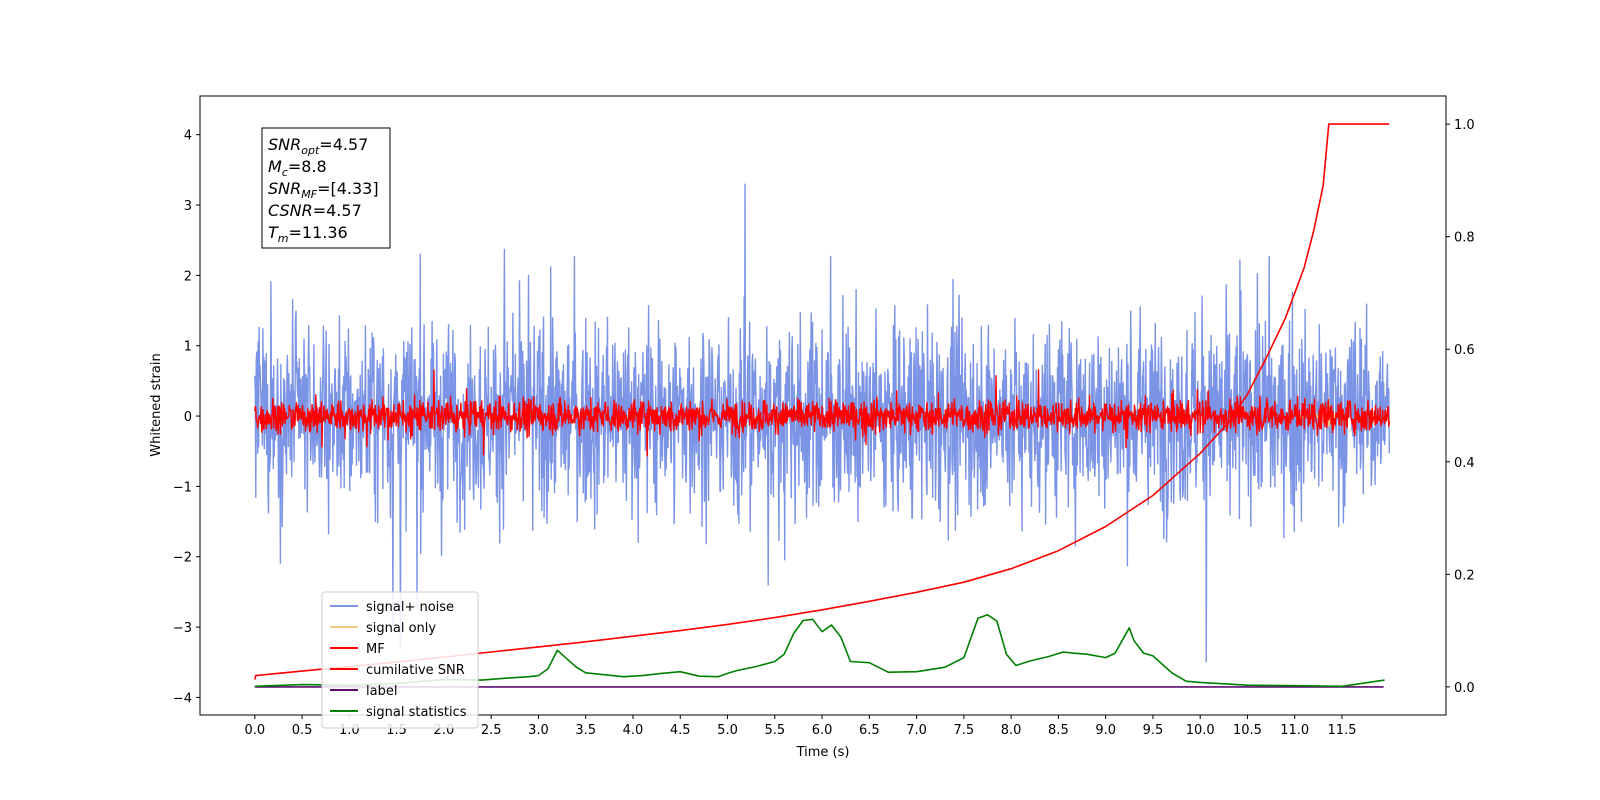 The height and width of the screenshot is (800, 1600). Describe the element at coordinates (381, 691) in the screenshot. I see `legend-entry-label: label` at that location.